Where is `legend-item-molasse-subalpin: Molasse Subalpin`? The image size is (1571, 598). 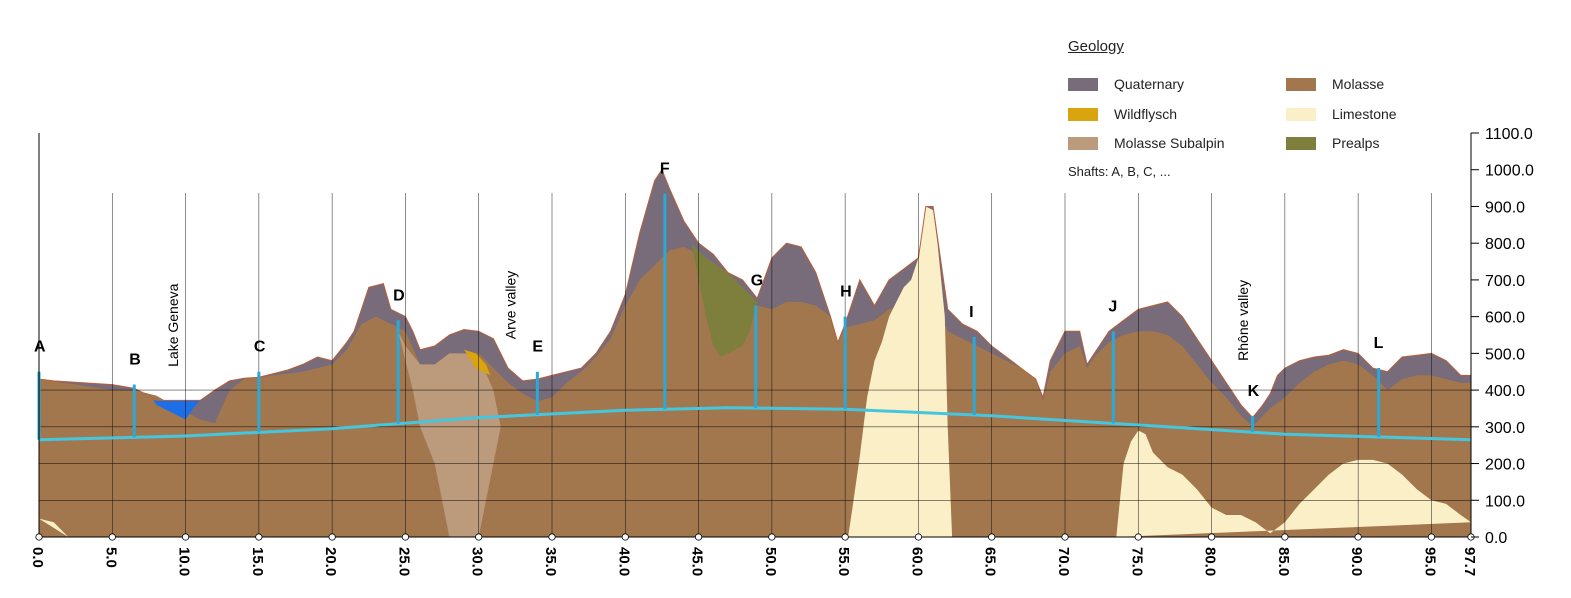
legend-item-molasse-subalpin: Molasse Subalpin is located at coordinates (1146, 143).